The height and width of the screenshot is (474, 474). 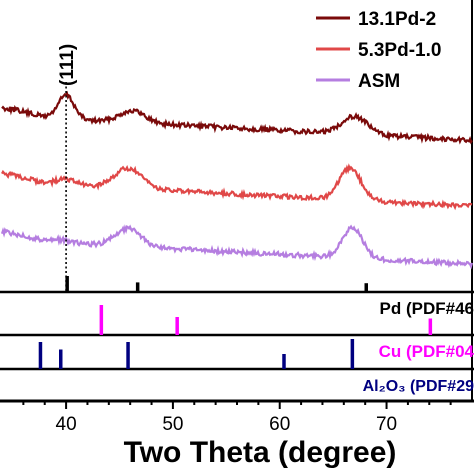 I want to click on cu-reference-label: Cu (PDF#04, so click(x=426, y=351).